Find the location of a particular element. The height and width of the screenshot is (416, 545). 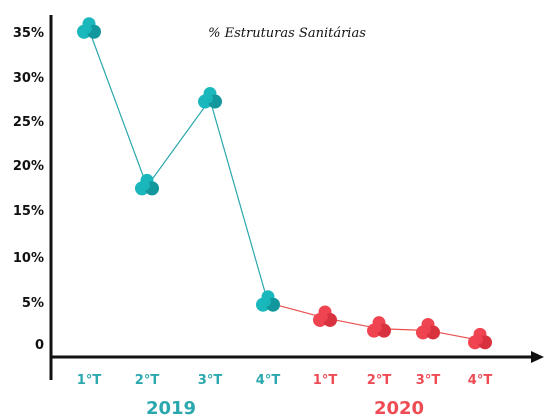

y-tick-label: 10% is located at coordinates (28, 258).